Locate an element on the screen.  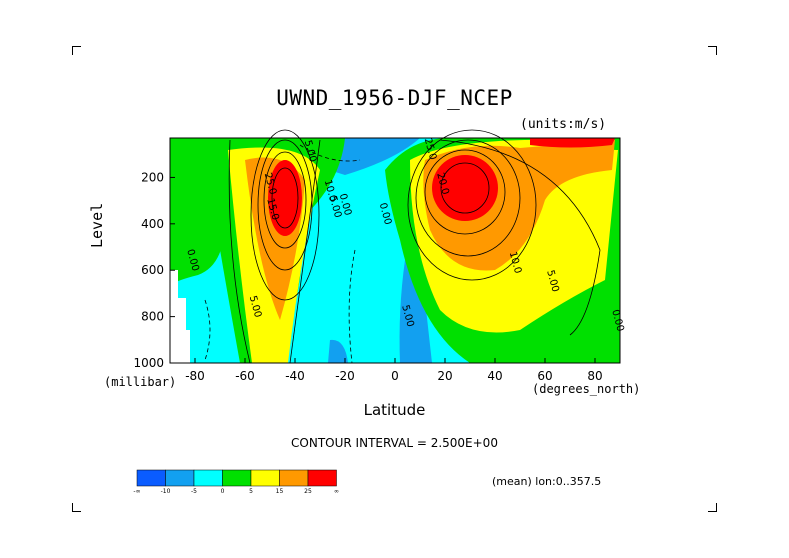
y-tick-label: 1000 is located at coordinates (148, 363).